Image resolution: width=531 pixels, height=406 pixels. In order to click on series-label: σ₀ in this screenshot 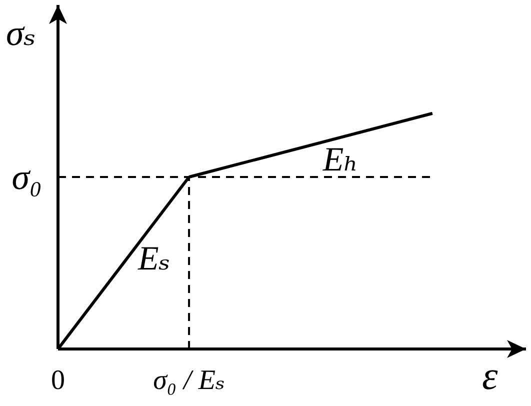, I will do `click(27, 177)`.